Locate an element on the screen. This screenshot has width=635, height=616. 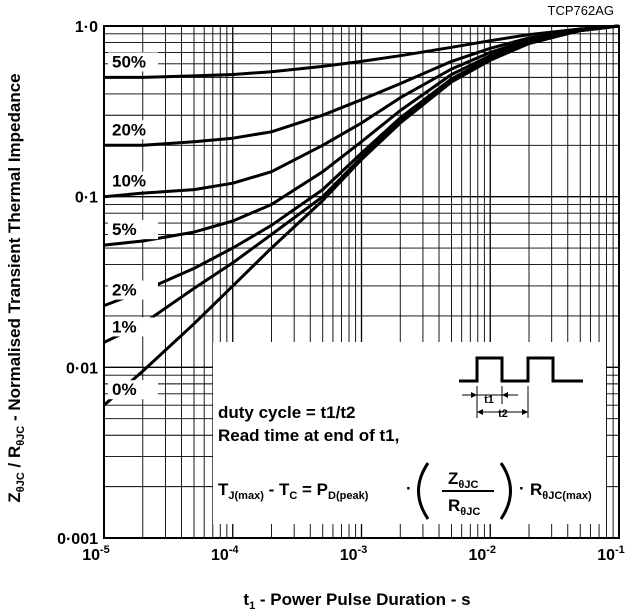
x-axis-title-rest: - Power Pulse Duration - s is located at coordinates (362, 599).